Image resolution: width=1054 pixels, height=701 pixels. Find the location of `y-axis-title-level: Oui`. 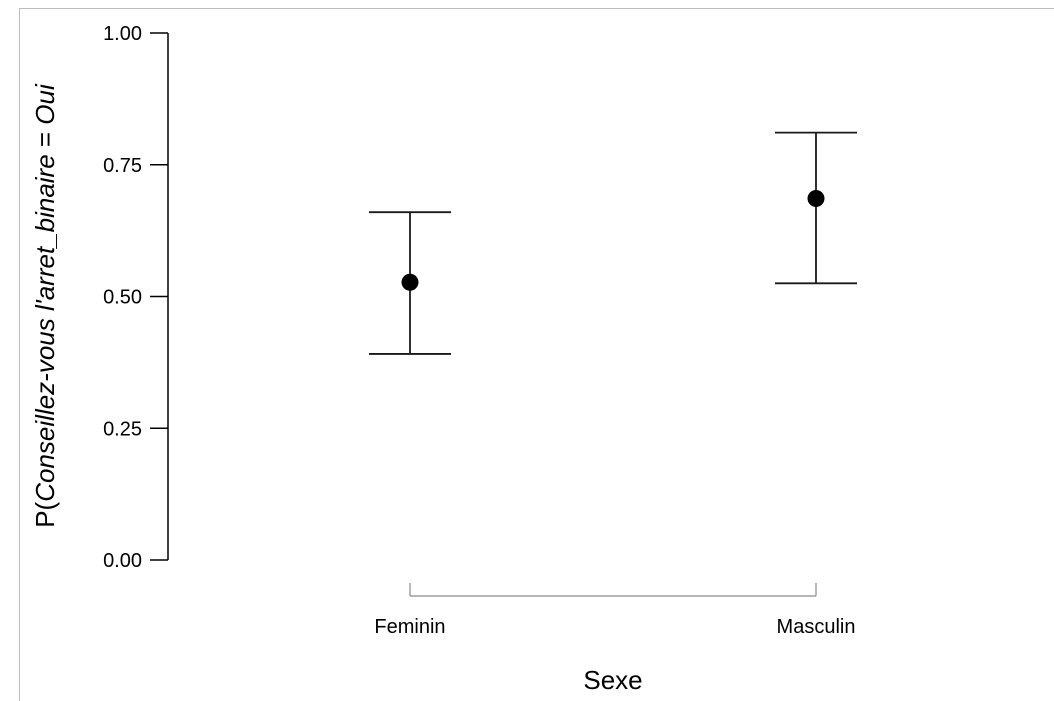

y-axis-title-level: Oui is located at coordinates (45, 104).